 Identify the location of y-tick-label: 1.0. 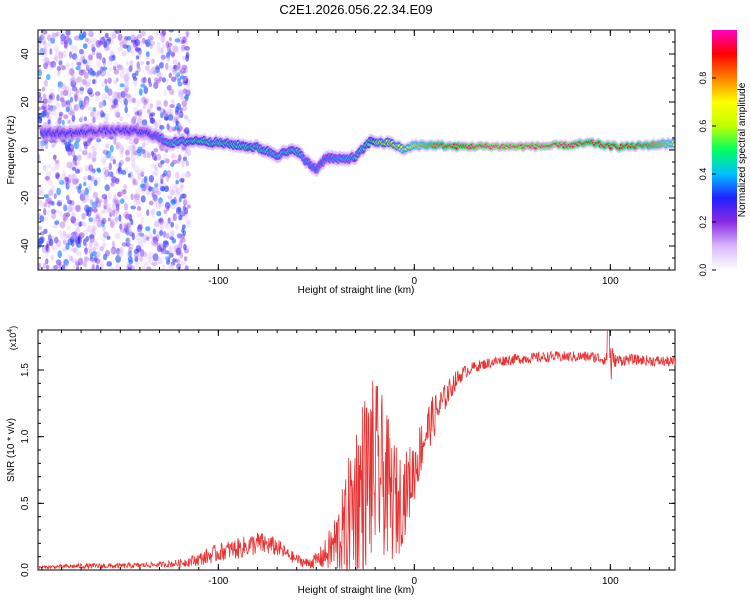
(25, 436).